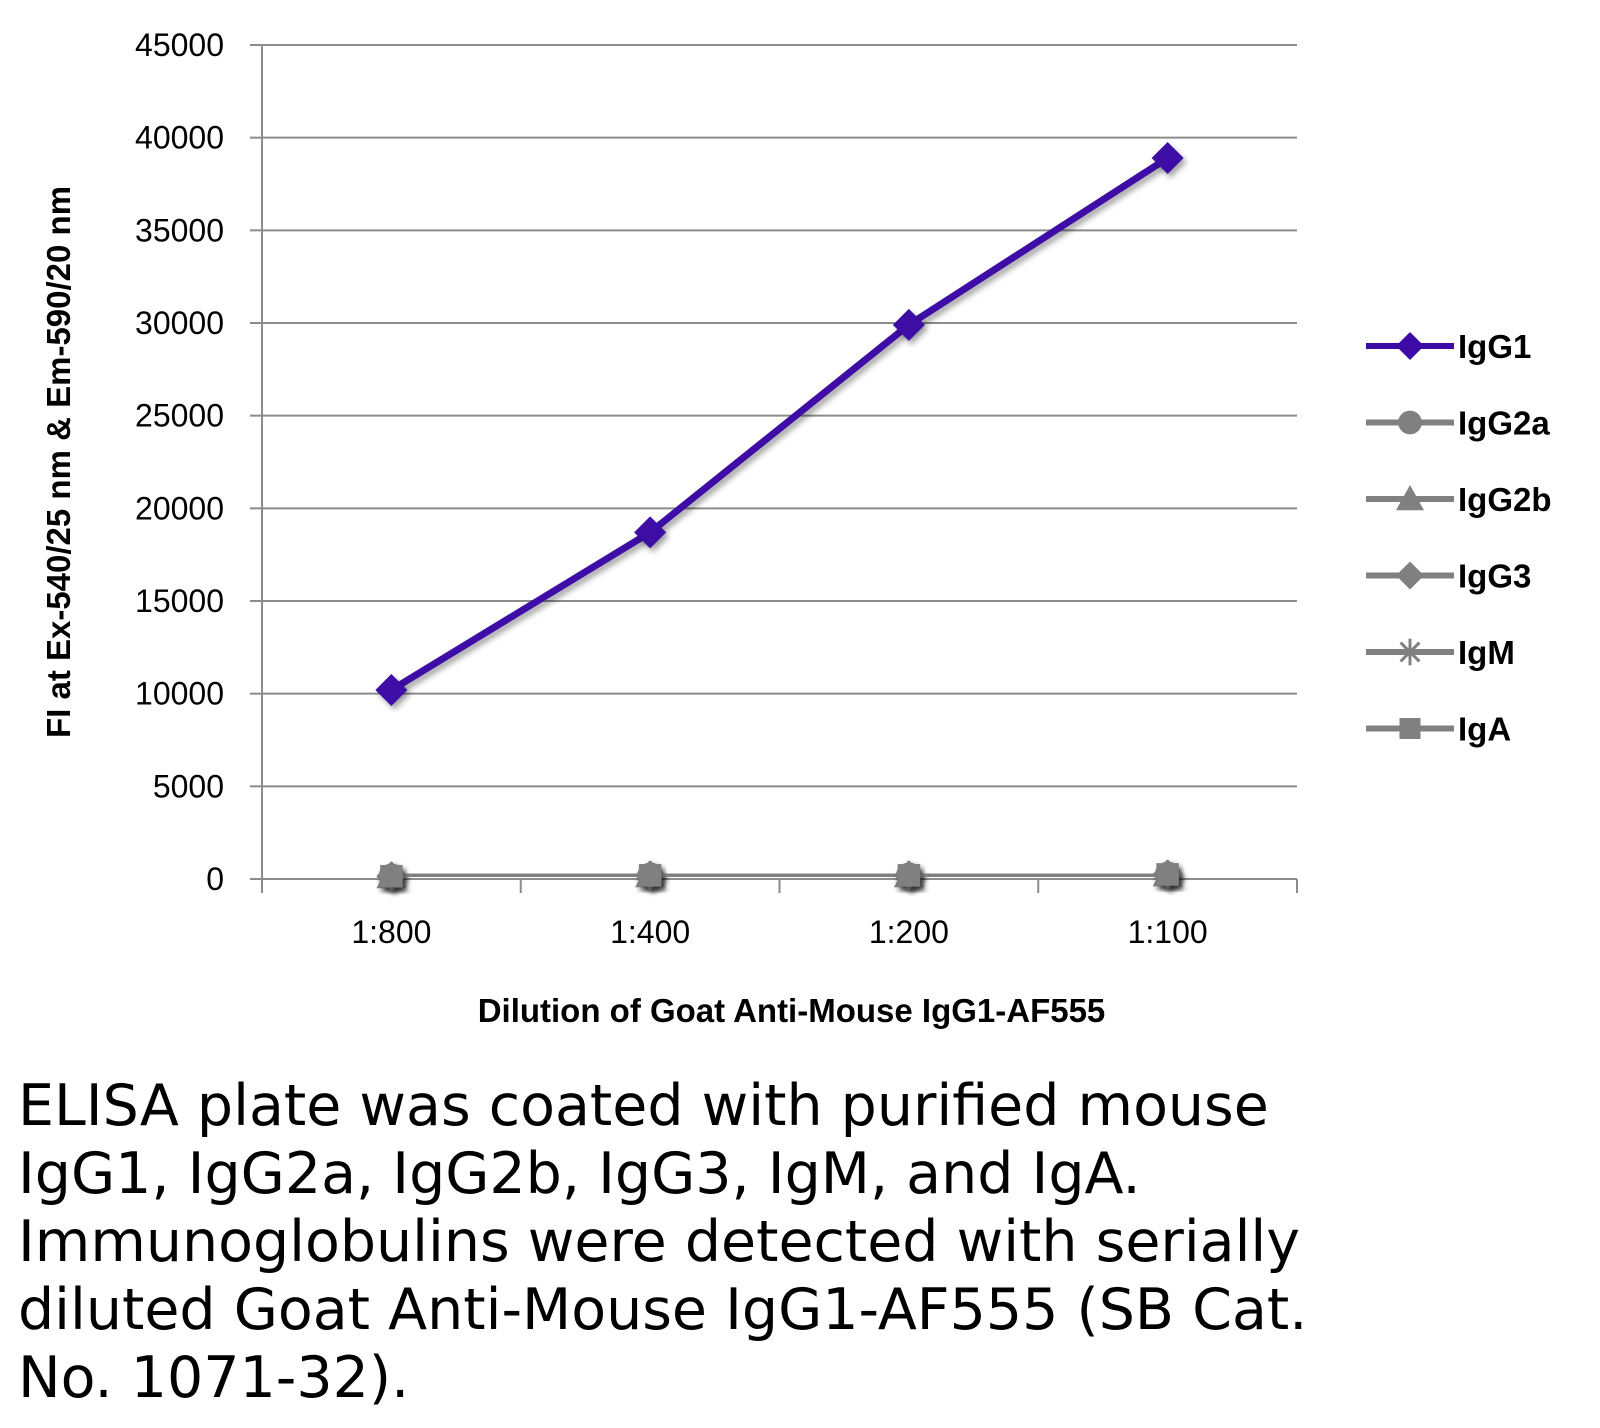 The image size is (1600, 1428). What do you see at coordinates (58, 462) in the screenshot?
I see `y-axis-title: FI at Ex-540/25 nm & Em-590/20 nm` at bounding box center [58, 462].